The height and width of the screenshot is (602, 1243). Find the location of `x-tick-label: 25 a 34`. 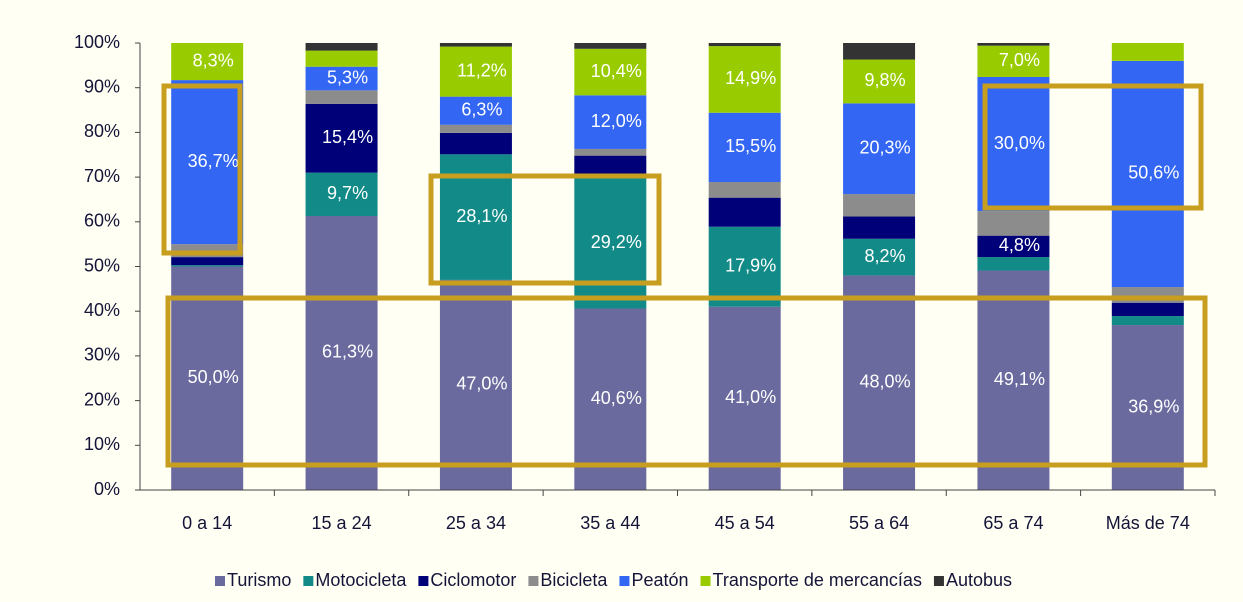

x-tick-label: 25 a 34 is located at coordinates (476, 523).